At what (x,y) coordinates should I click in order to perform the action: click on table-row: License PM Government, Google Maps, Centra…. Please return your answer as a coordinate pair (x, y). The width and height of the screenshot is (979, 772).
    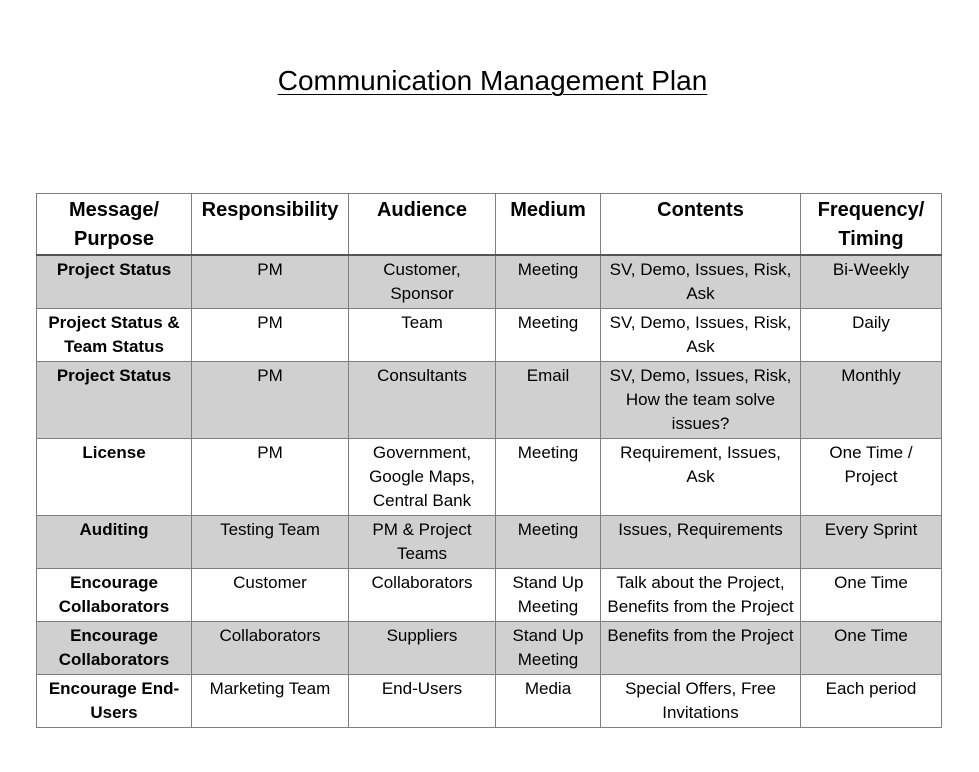
    Looking at the image, I should click on (489, 477).